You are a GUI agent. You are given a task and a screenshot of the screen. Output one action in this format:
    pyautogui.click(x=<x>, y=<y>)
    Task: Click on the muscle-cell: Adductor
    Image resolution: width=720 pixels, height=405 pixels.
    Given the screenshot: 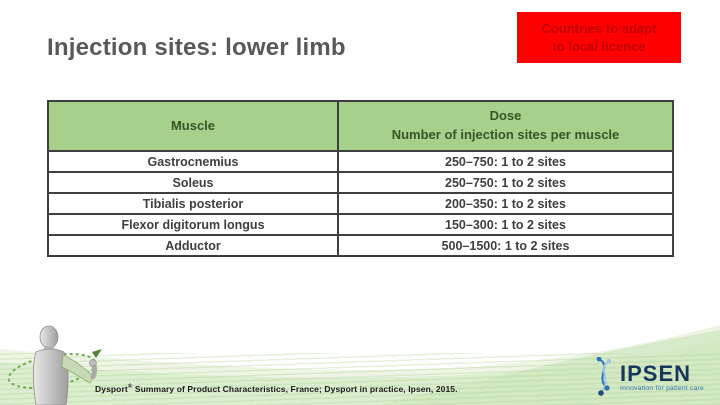 What is the action you would take?
    pyautogui.click(x=193, y=245)
    